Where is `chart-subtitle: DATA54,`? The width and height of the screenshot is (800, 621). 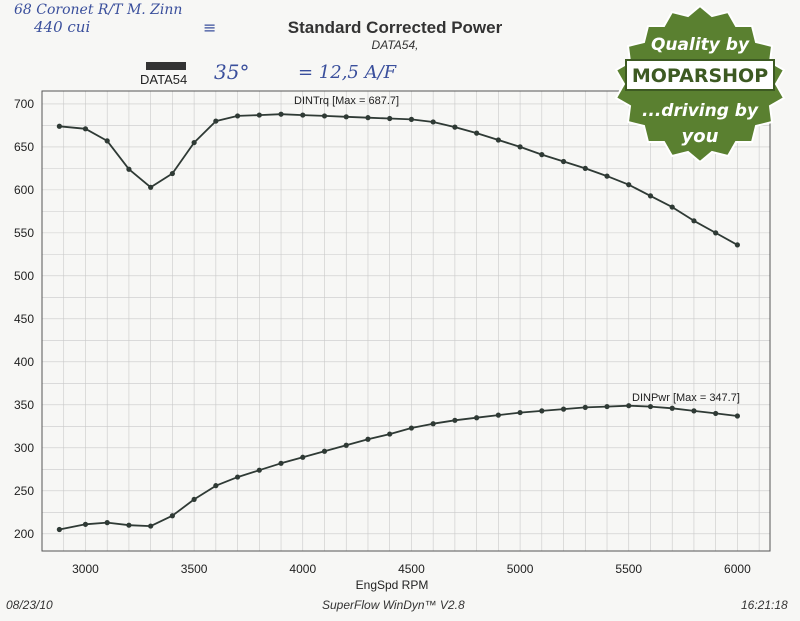
chart-subtitle: DATA54, is located at coordinates (395, 45).